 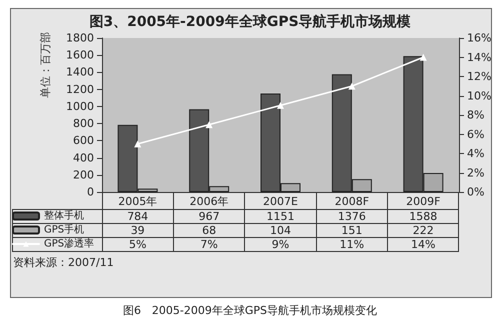 I want to click on data-label: 5%, so click(x=138, y=245).